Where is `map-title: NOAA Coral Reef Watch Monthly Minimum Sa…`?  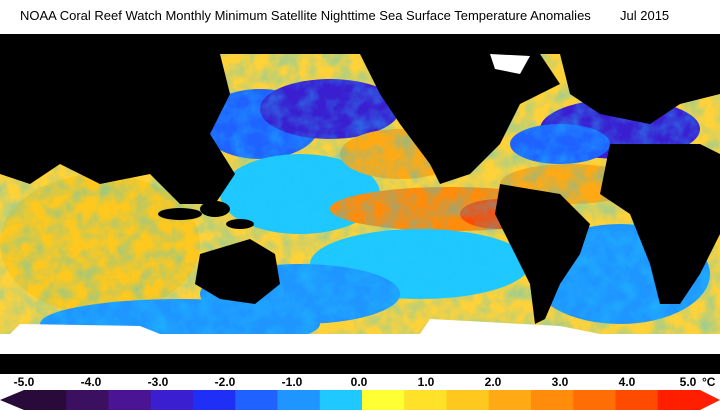
map-title: NOAA Coral Reef Watch Monthly Minimum Sa… is located at coordinates (360, 19).